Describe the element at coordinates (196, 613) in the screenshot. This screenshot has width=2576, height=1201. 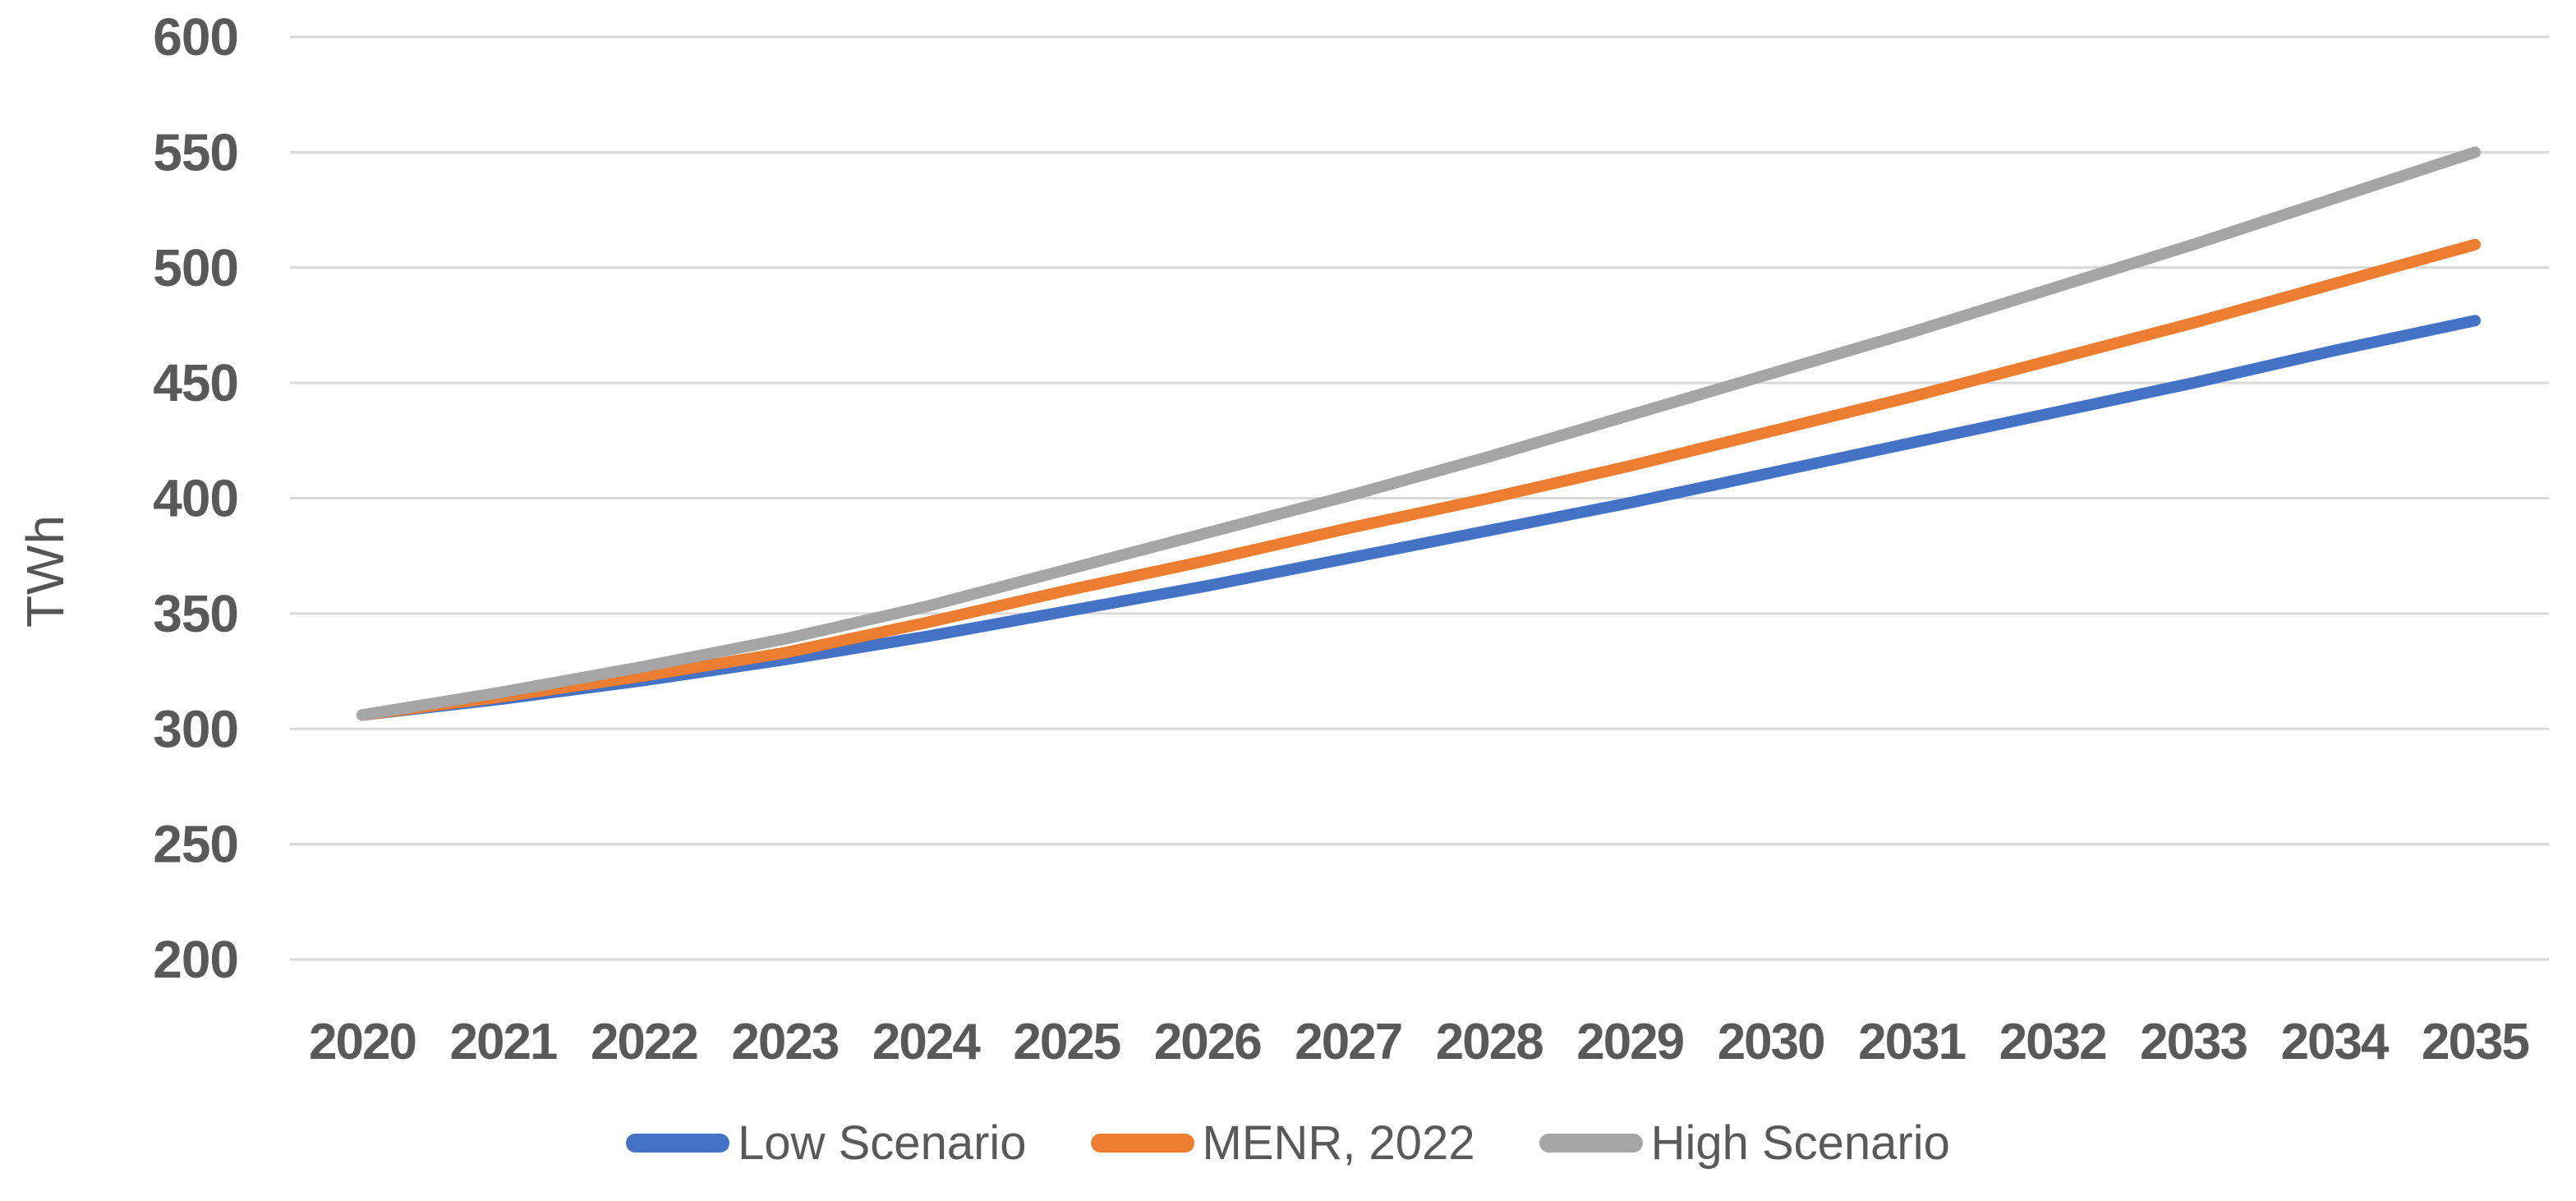
I see `y-tick-label-350: 350` at that location.